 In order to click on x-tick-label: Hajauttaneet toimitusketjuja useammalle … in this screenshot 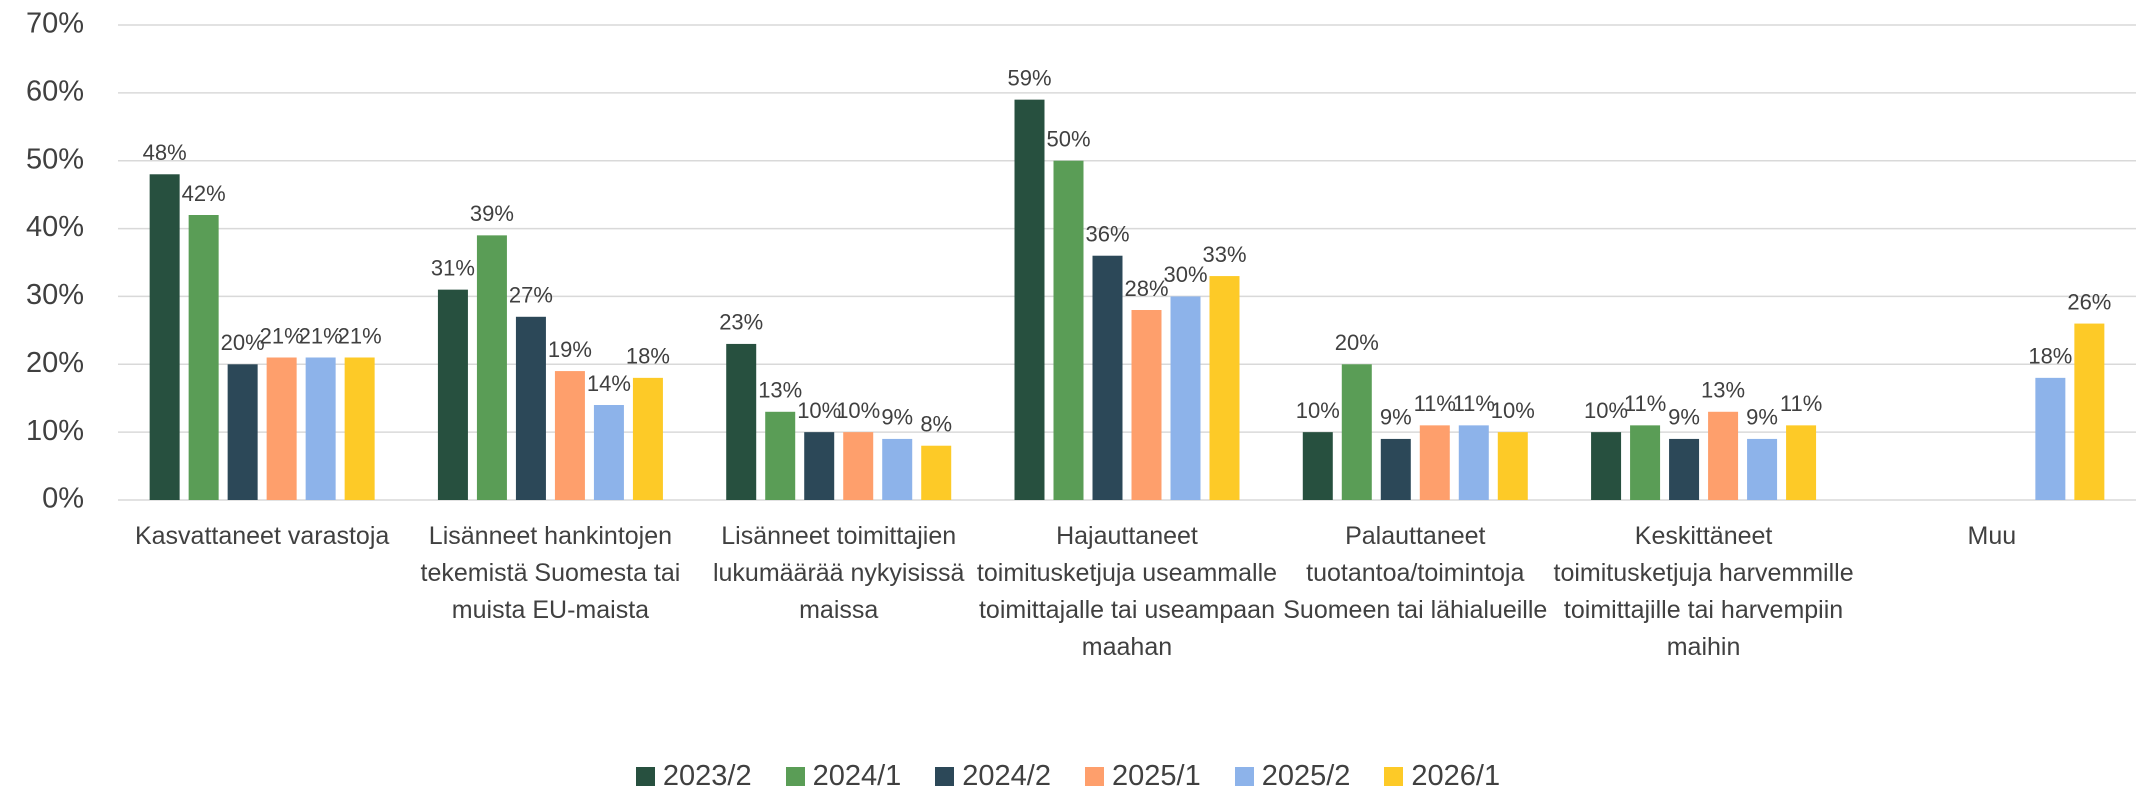, I will do `click(1127, 591)`.